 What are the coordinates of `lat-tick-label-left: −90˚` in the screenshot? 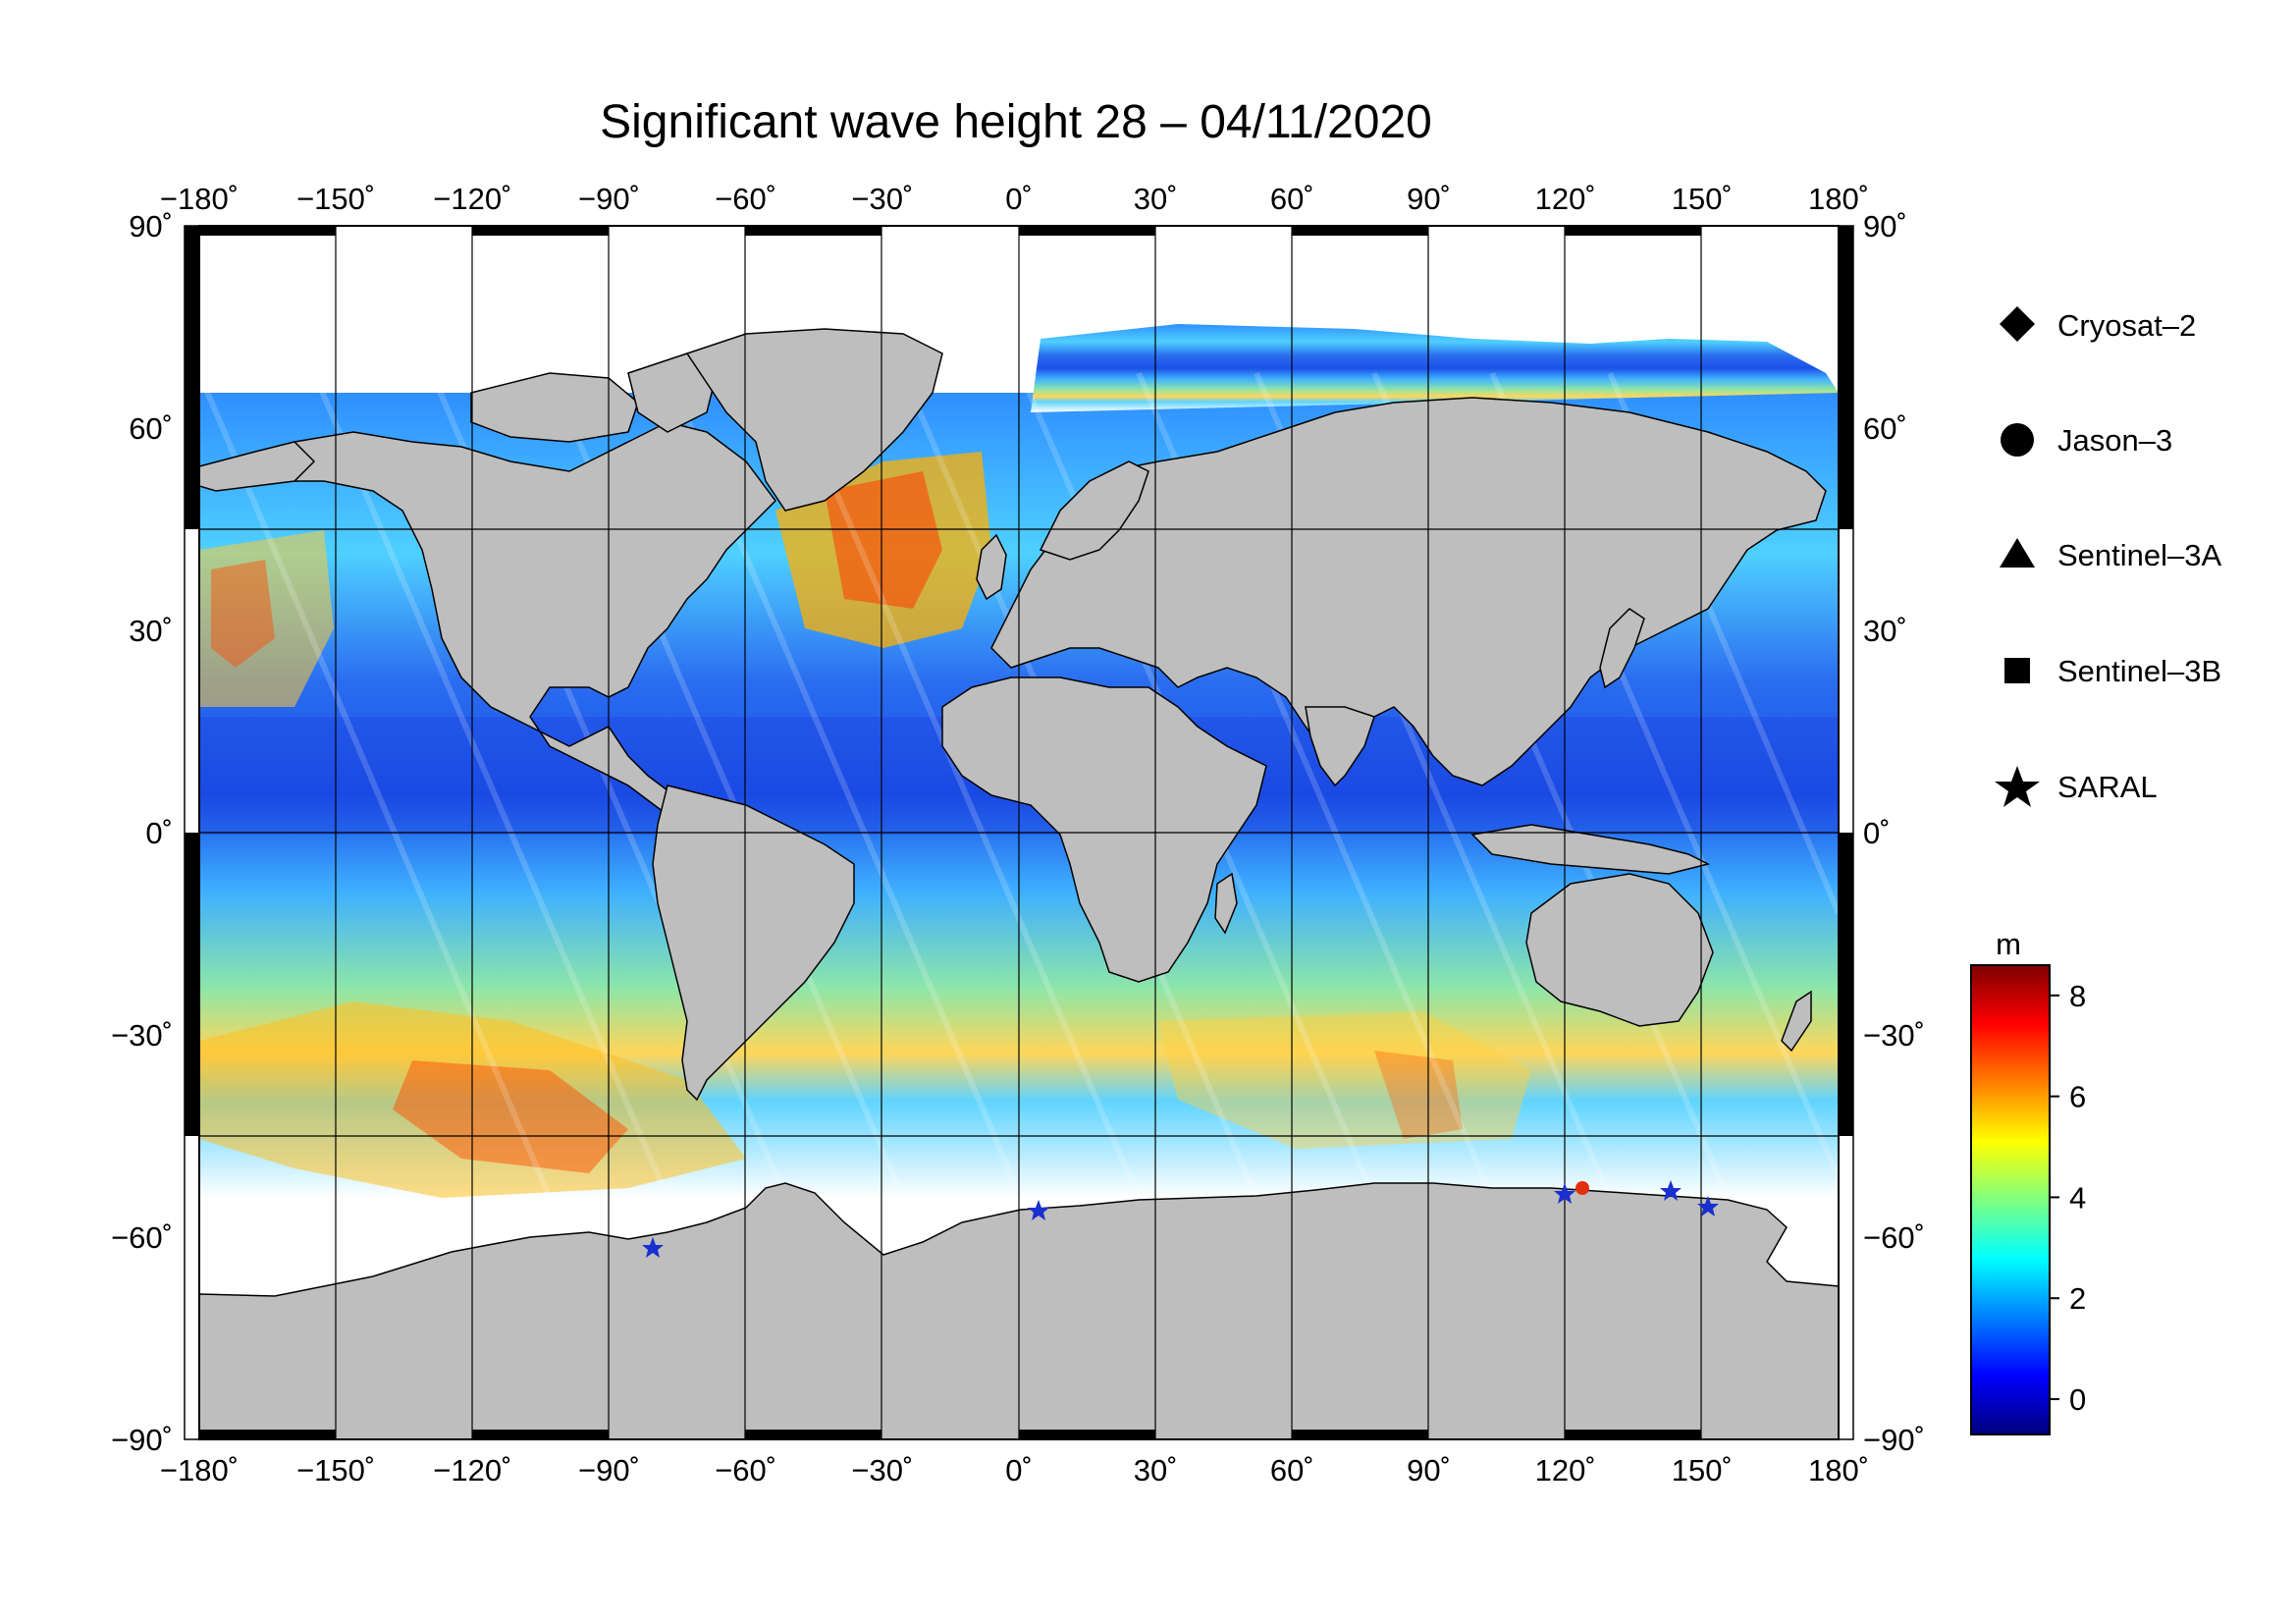 It's located at (142, 1440).